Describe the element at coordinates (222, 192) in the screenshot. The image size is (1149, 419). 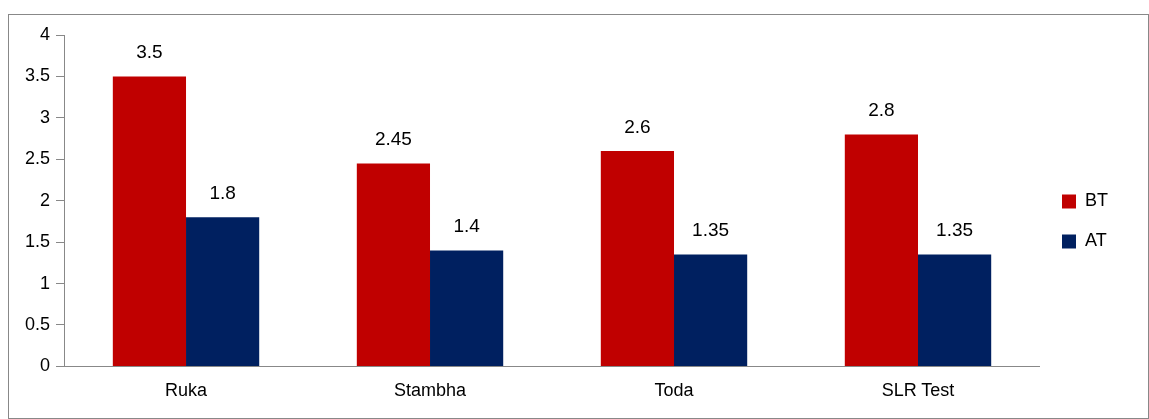
I see `data-label: 1.8` at that location.